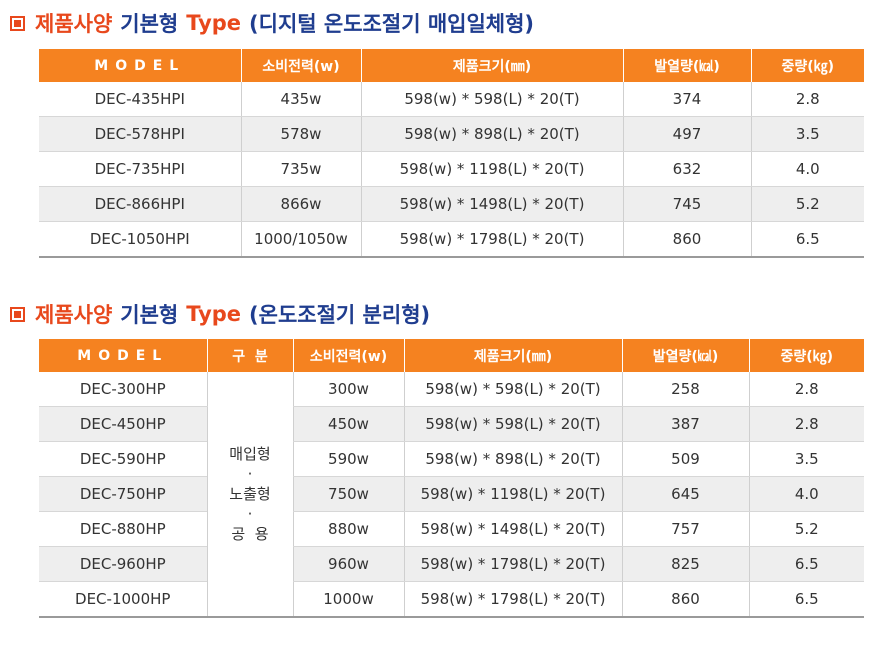 The height and width of the screenshot is (646, 890). Describe the element at coordinates (685, 494) in the screenshot. I see `heat-cell: 645` at that location.